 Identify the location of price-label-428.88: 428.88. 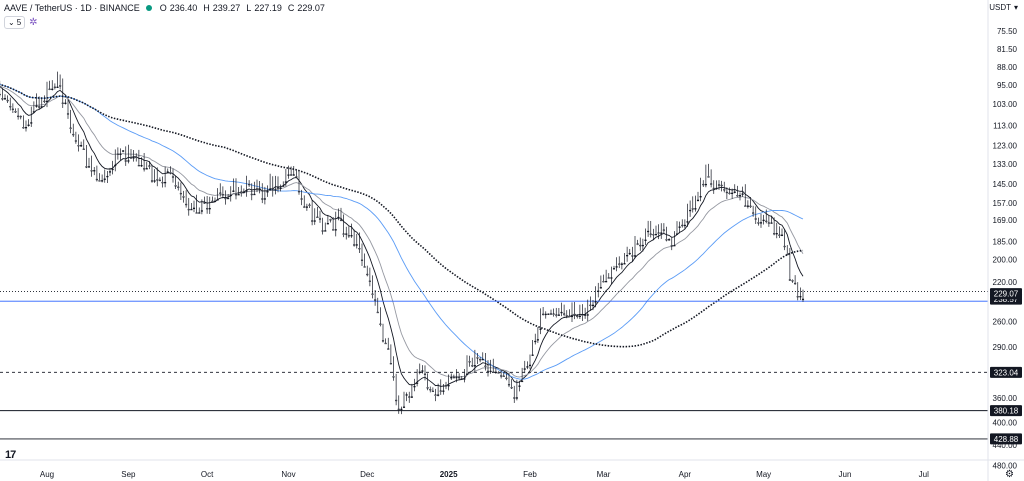
(1006, 439).